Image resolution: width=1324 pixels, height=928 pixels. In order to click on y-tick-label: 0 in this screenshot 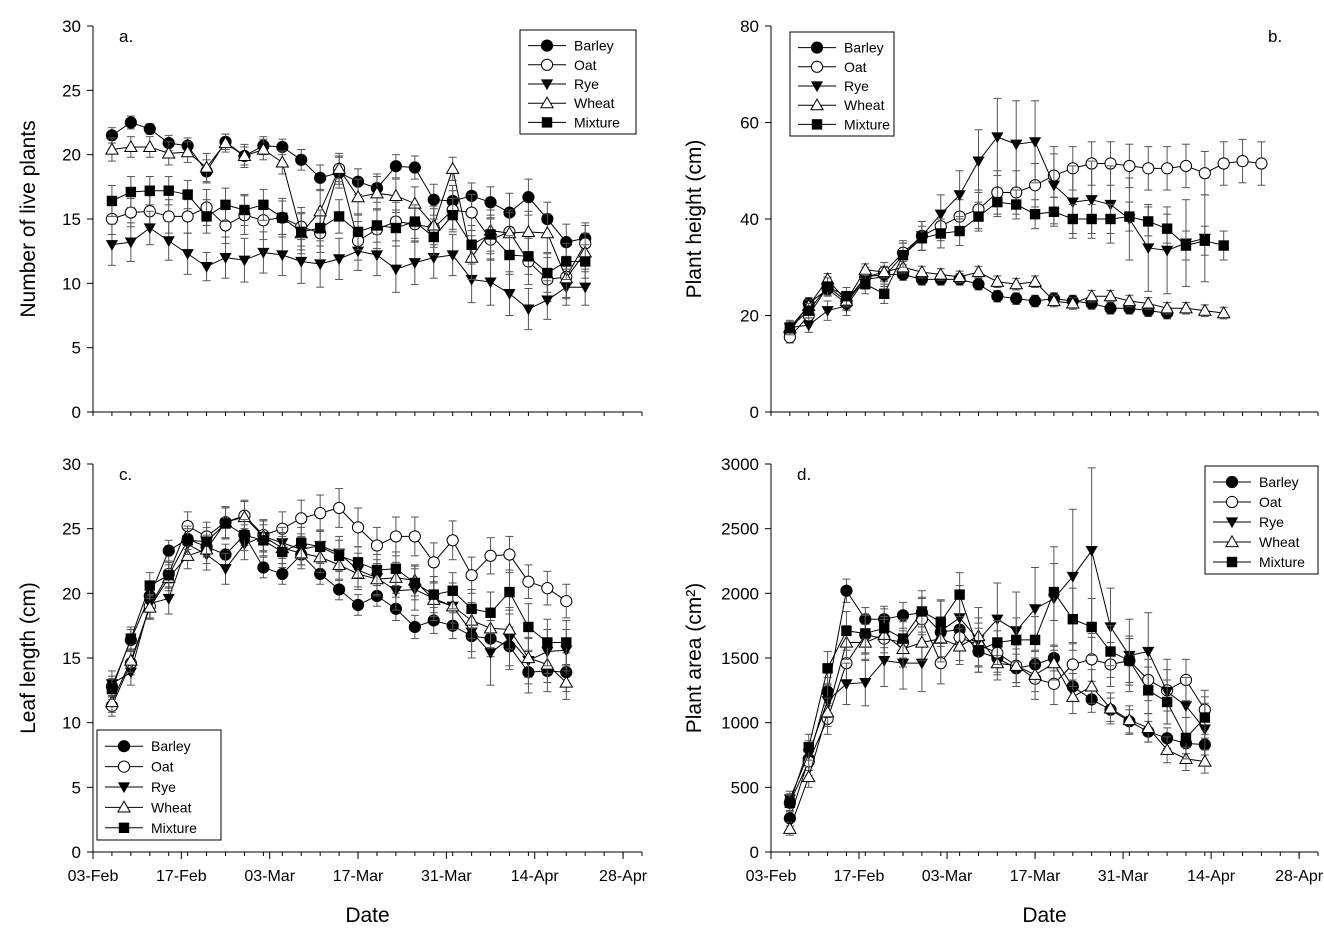, I will do `click(754, 412)`.